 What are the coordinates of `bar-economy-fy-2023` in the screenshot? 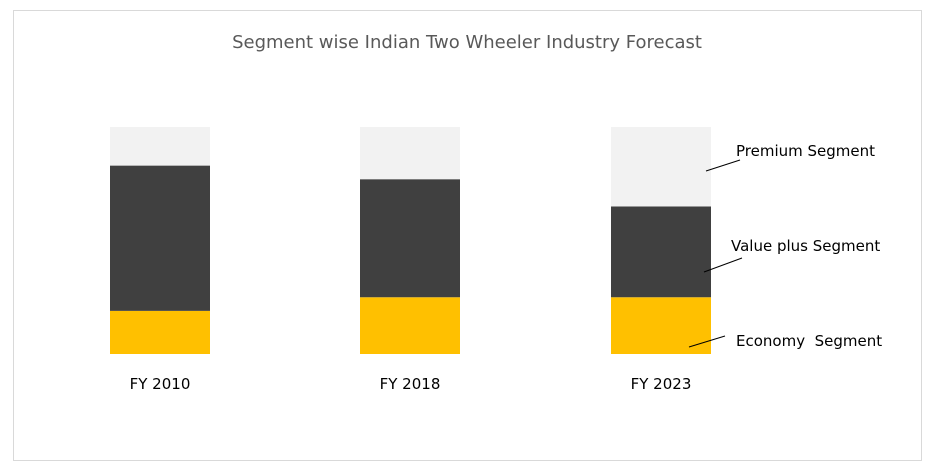 It's located at (661, 325).